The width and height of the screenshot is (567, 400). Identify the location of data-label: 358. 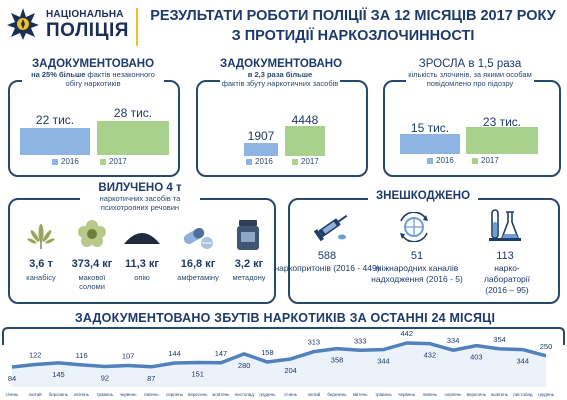
(337, 360).